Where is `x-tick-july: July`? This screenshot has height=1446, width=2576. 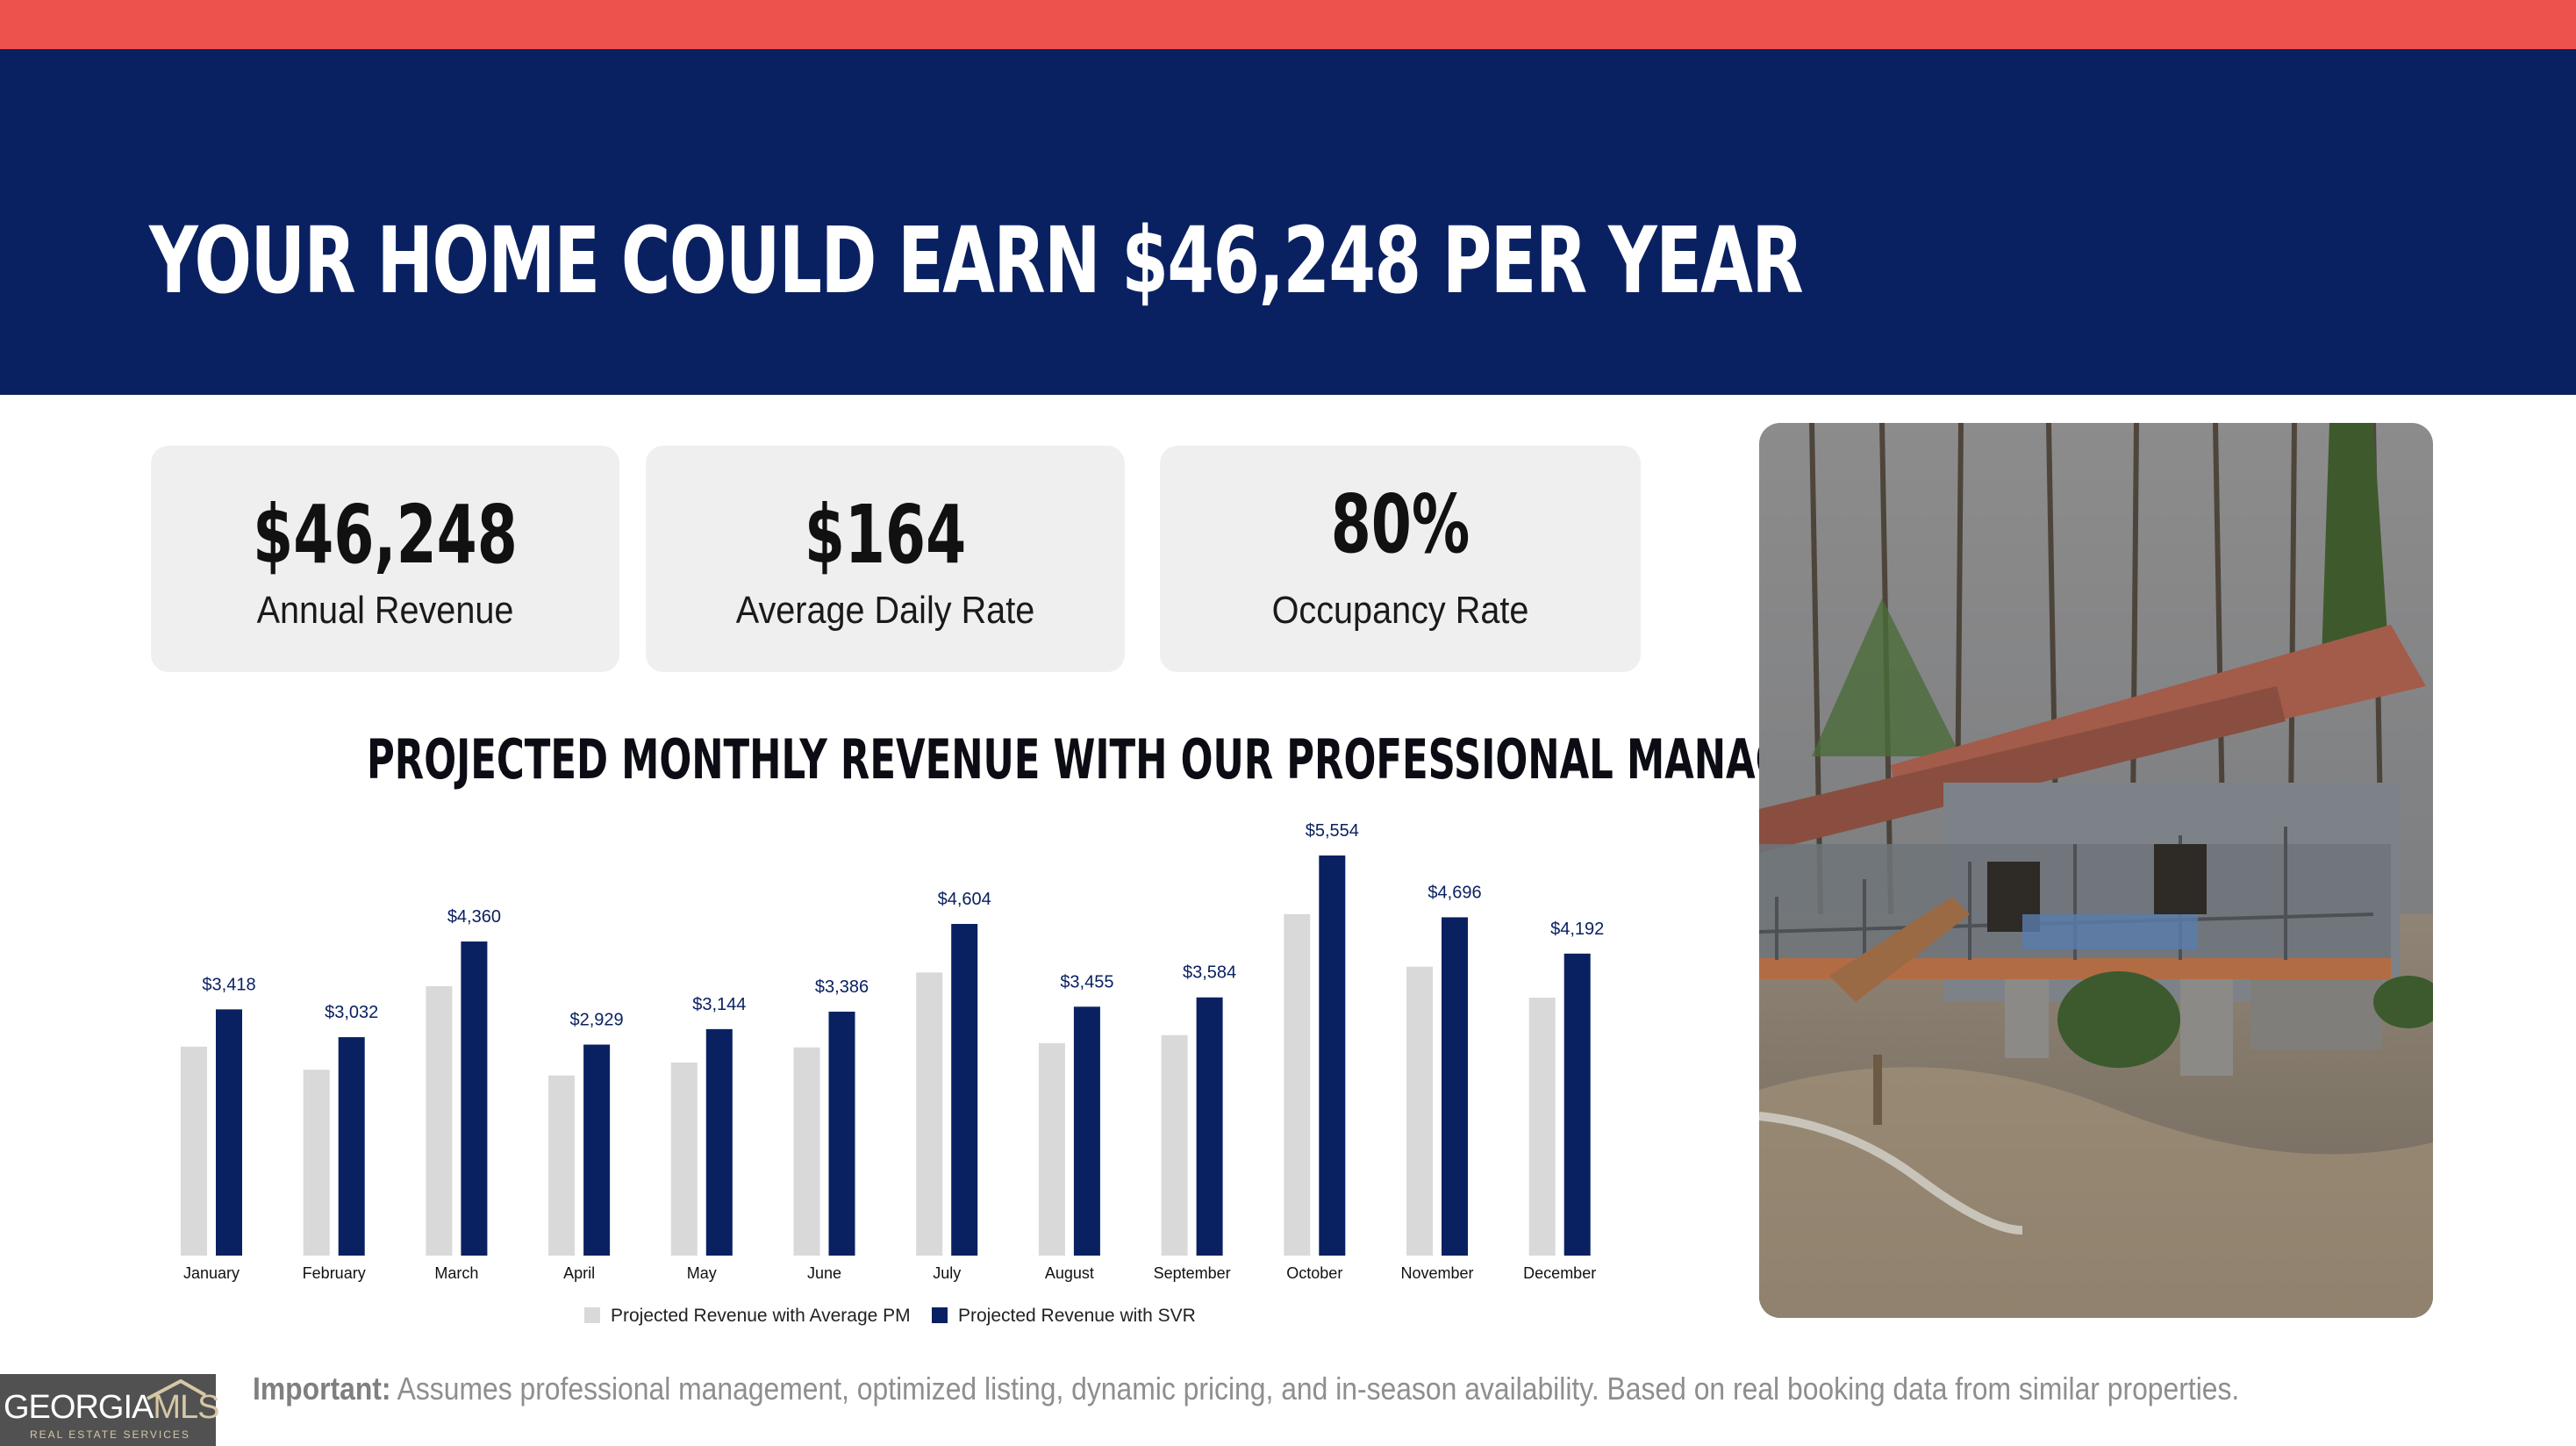 x-tick-july: July is located at coordinates (947, 1273).